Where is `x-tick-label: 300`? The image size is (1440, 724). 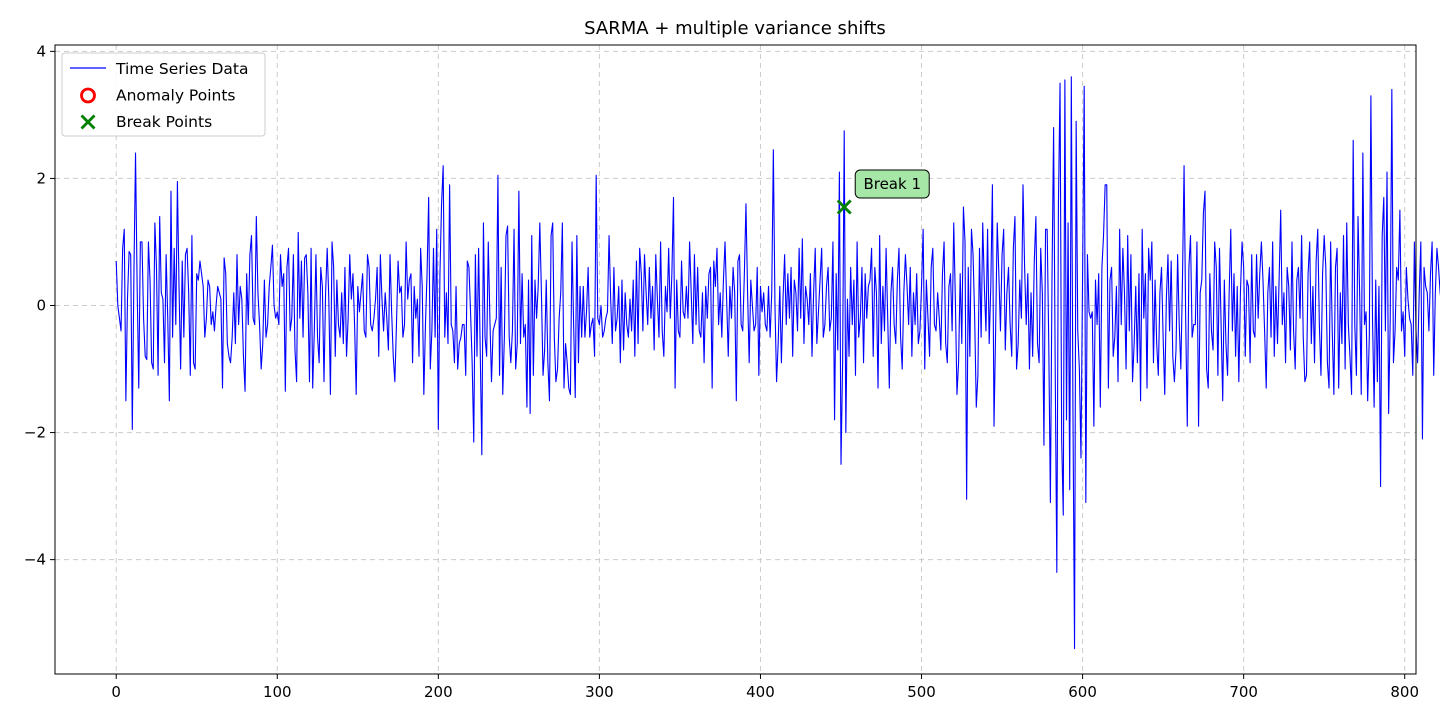
x-tick-label: 300 is located at coordinates (599, 692).